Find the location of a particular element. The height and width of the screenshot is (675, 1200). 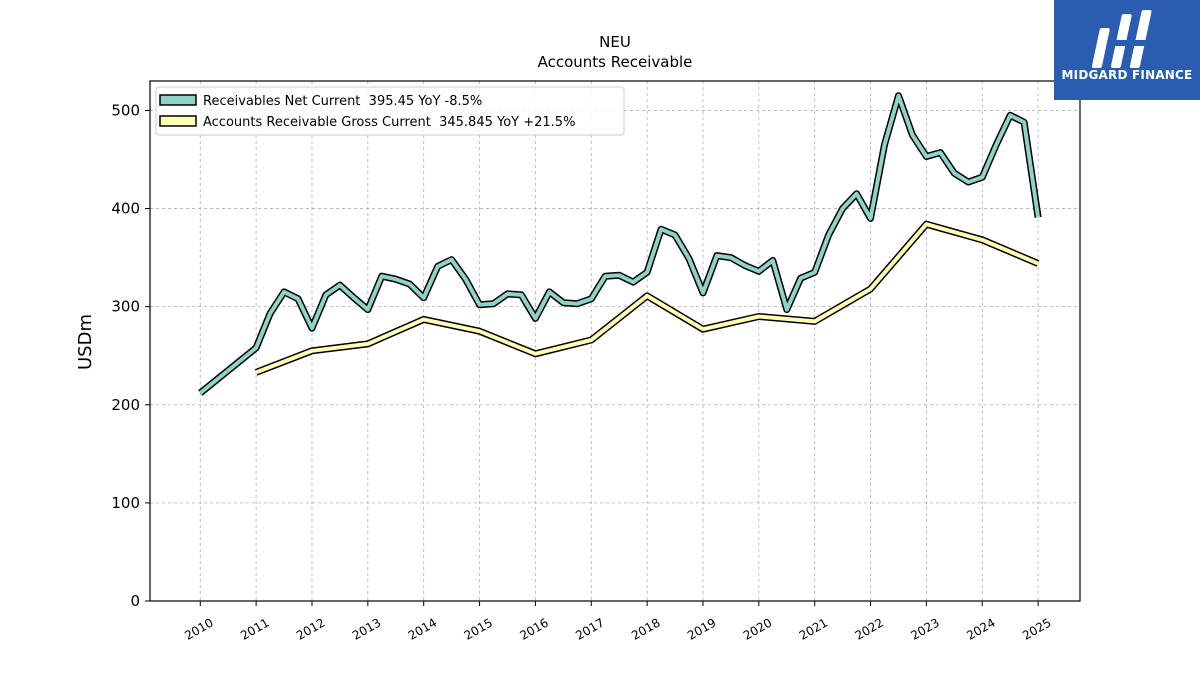

x-tick-label: 2011 is located at coordinates (254, 628).